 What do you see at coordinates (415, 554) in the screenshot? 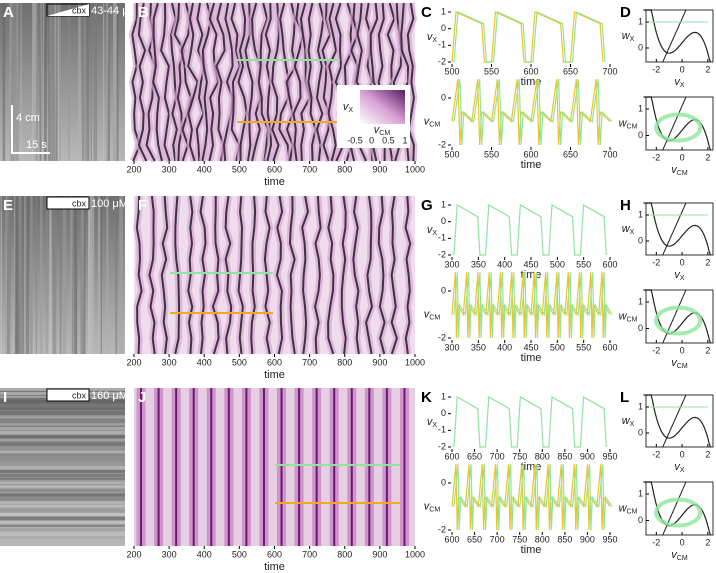
I see `x-tick-label: 1000` at bounding box center [415, 554].